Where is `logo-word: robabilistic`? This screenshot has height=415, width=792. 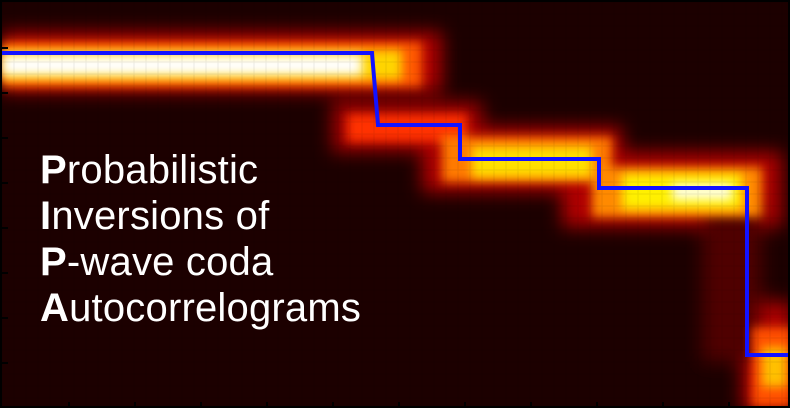
logo-word: robabilistic is located at coordinates (162, 170).